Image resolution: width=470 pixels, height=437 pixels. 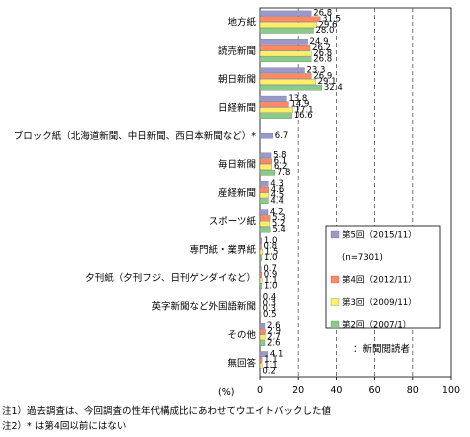 I want to click on value-label-1-2: 26.8, so click(x=322, y=54).